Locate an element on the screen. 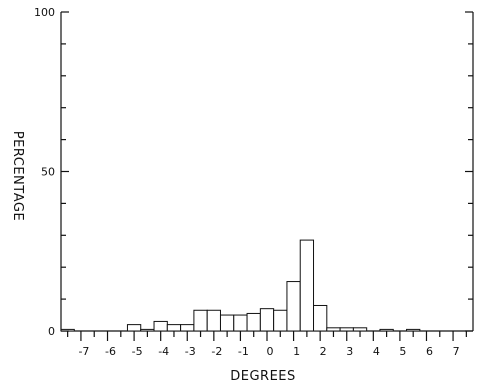 This screenshot has width=479, height=385. x-tick-label: 0 is located at coordinates (270, 351).